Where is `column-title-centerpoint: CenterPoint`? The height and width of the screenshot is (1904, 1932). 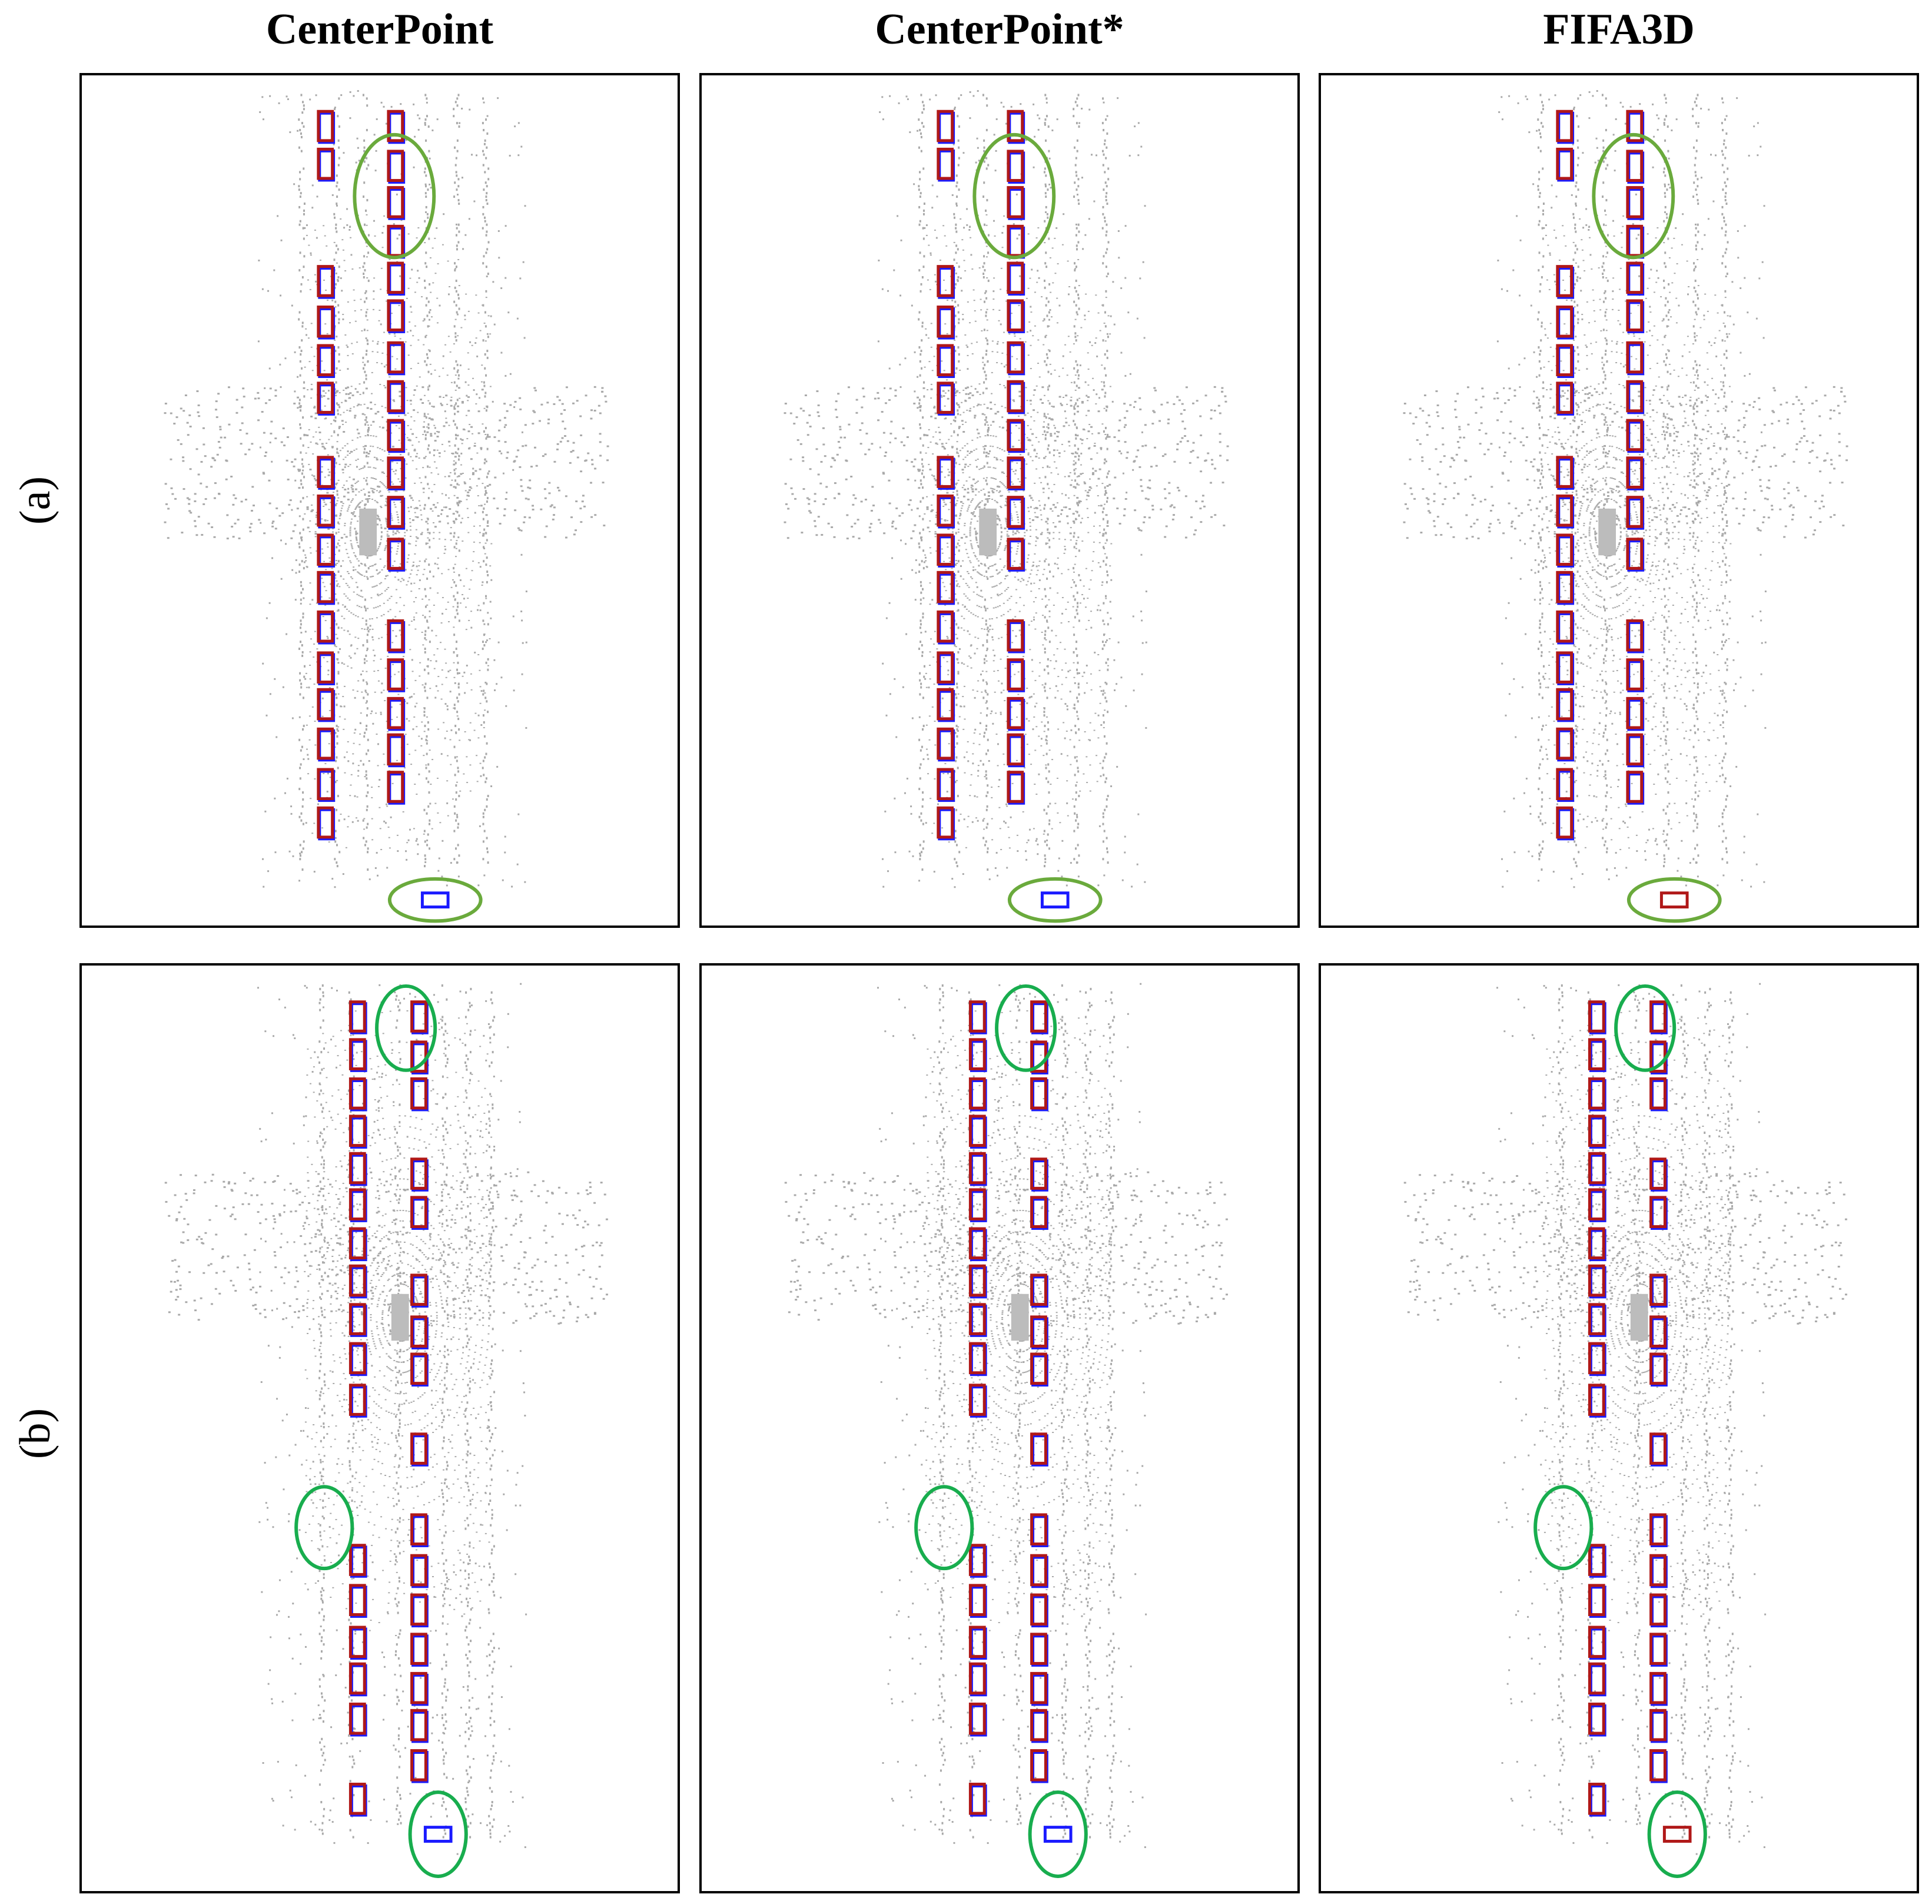 column-title-centerpoint: CenterPoint is located at coordinates (379, 29).